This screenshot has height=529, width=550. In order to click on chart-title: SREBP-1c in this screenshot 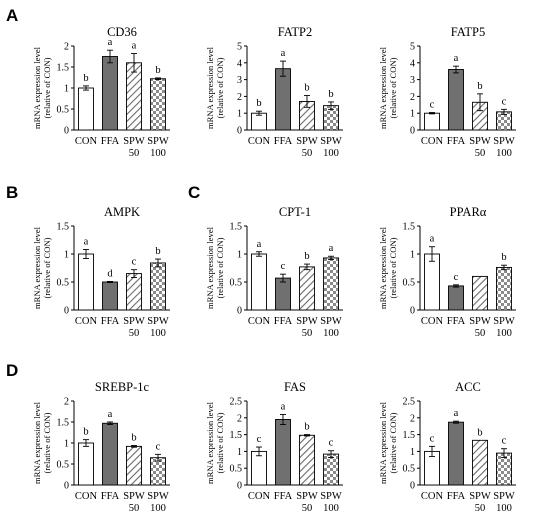, I will do `click(122, 387)`.